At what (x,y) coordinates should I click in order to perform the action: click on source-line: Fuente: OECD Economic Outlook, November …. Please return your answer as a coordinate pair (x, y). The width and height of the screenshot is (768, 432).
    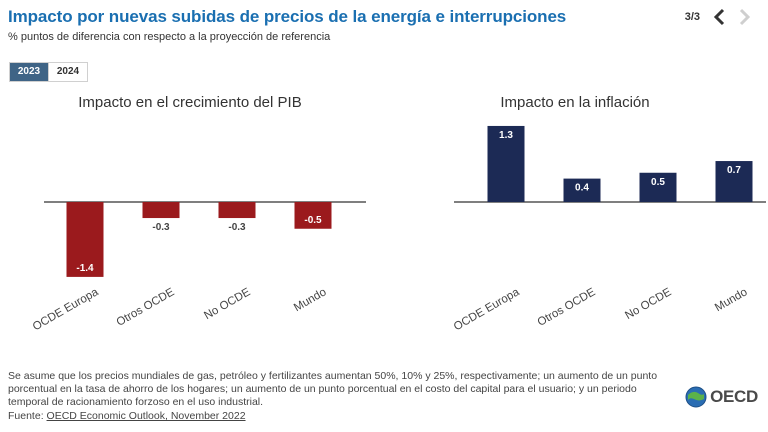
    Looking at the image, I should click on (127, 416).